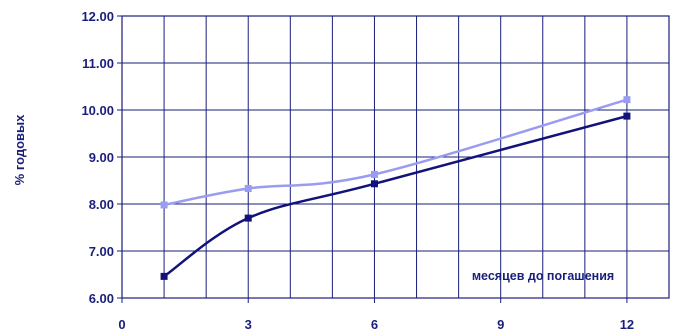 Image resolution: width=683 pixels, height=336 pixels. What do you see at coordinates (500, 324) in the screenshot?
I see `x-tick-label: 9` at bounding box center [500, 324].